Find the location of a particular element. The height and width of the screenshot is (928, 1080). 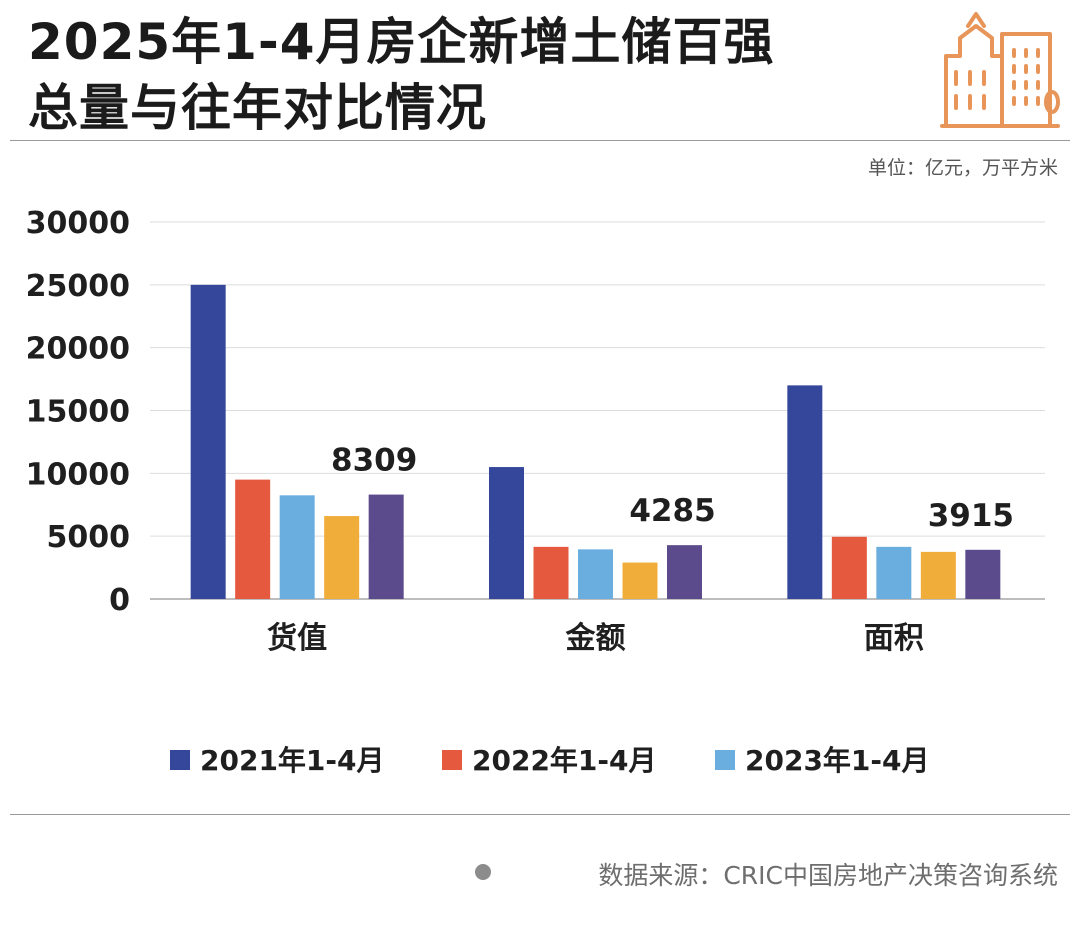

legend-label: 2021年1-4月 is located at coordinates (292, 760).